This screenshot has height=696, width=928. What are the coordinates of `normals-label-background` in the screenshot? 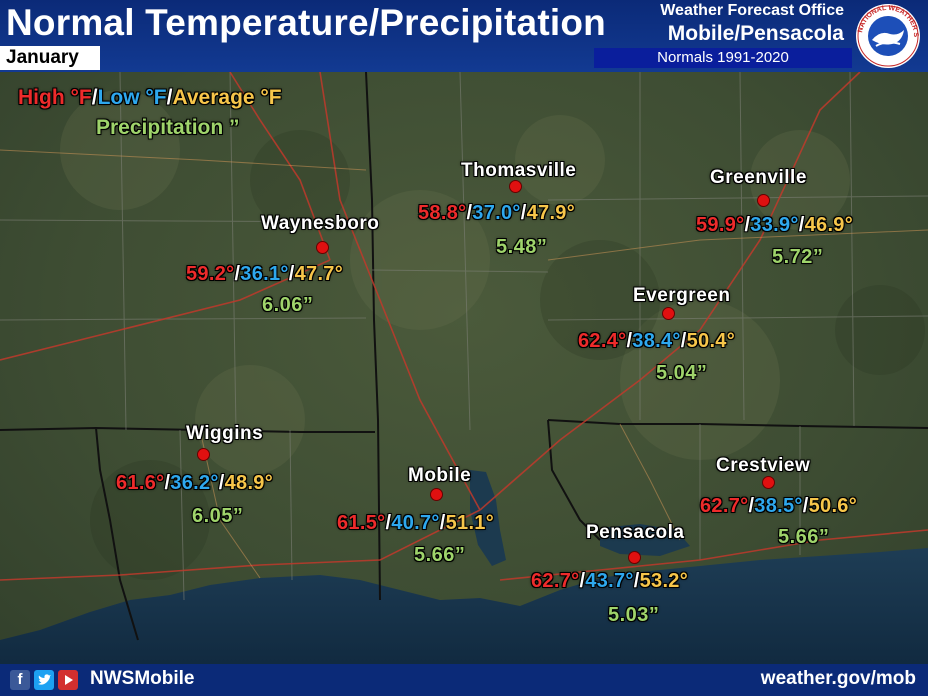 It's located at (723, 58).